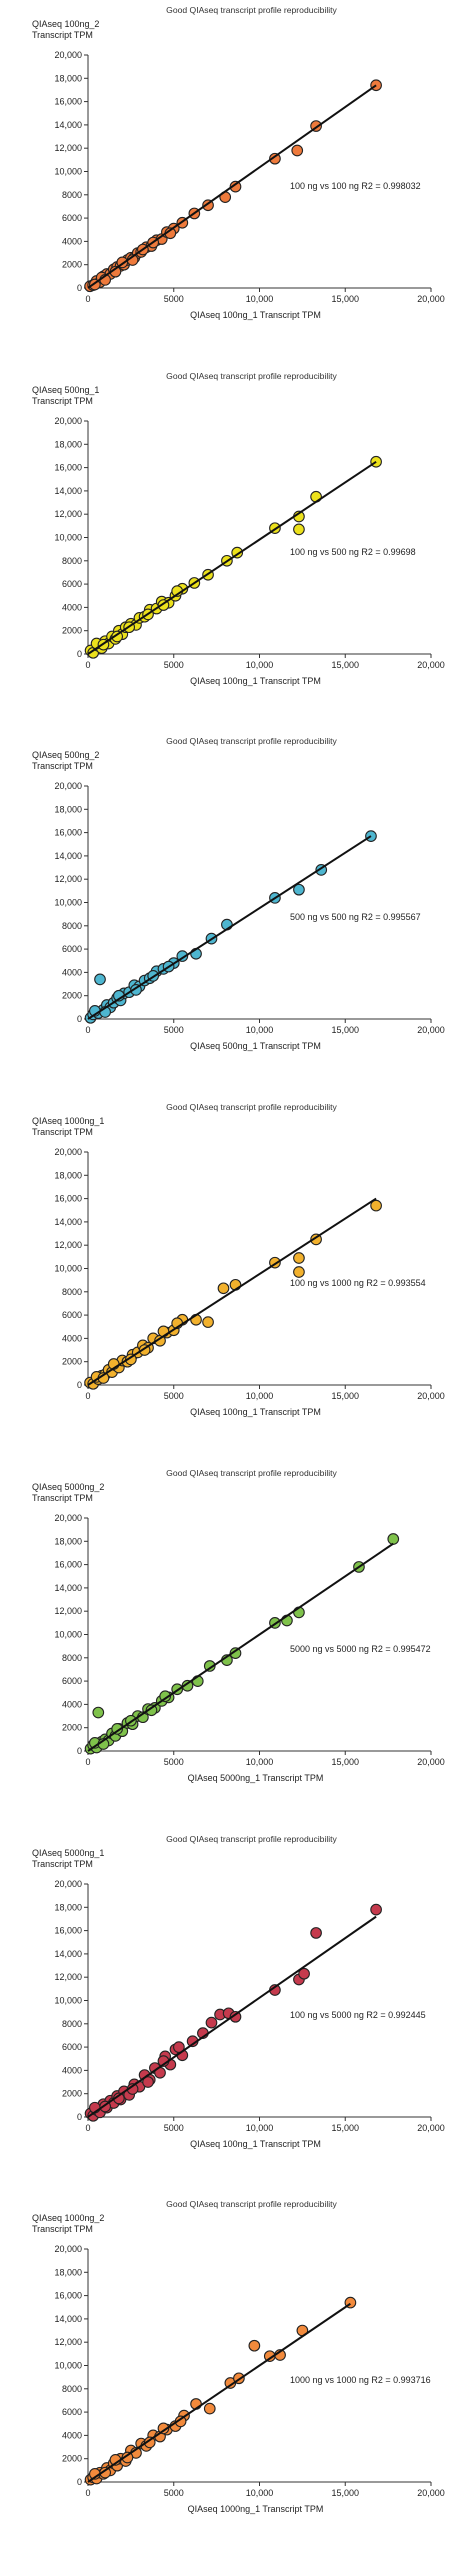  What do you see at coordinates (360, 1649) in the screenshot?
I see `r2-annotation: 5000 ng vs 5000 ng R2 = 0.995472` at bounding box center [360, 1649].